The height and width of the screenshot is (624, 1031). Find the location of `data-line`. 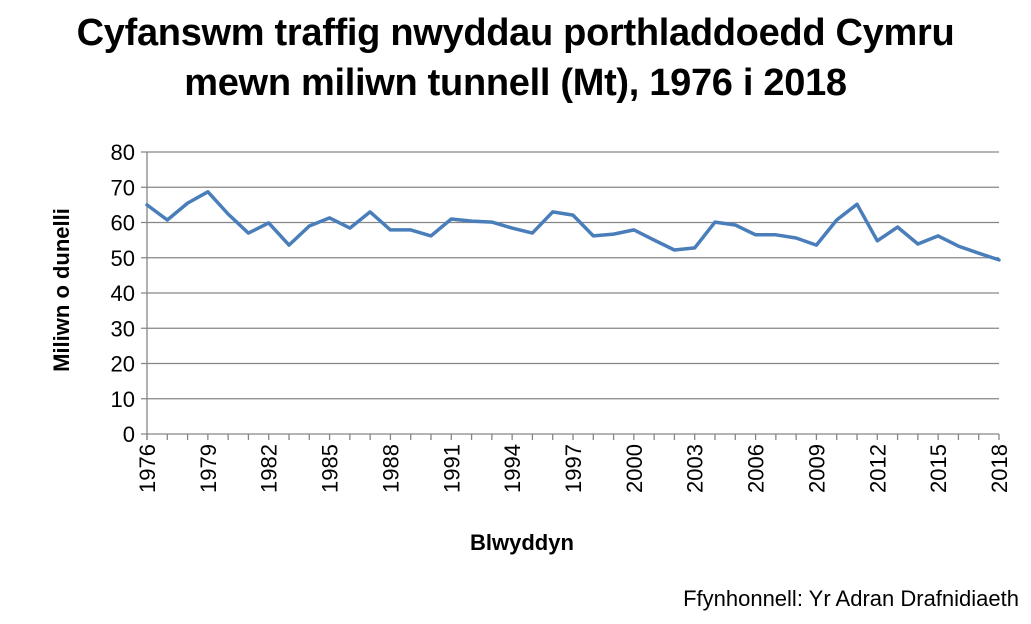

data-line is located at coordinates (573, 226).